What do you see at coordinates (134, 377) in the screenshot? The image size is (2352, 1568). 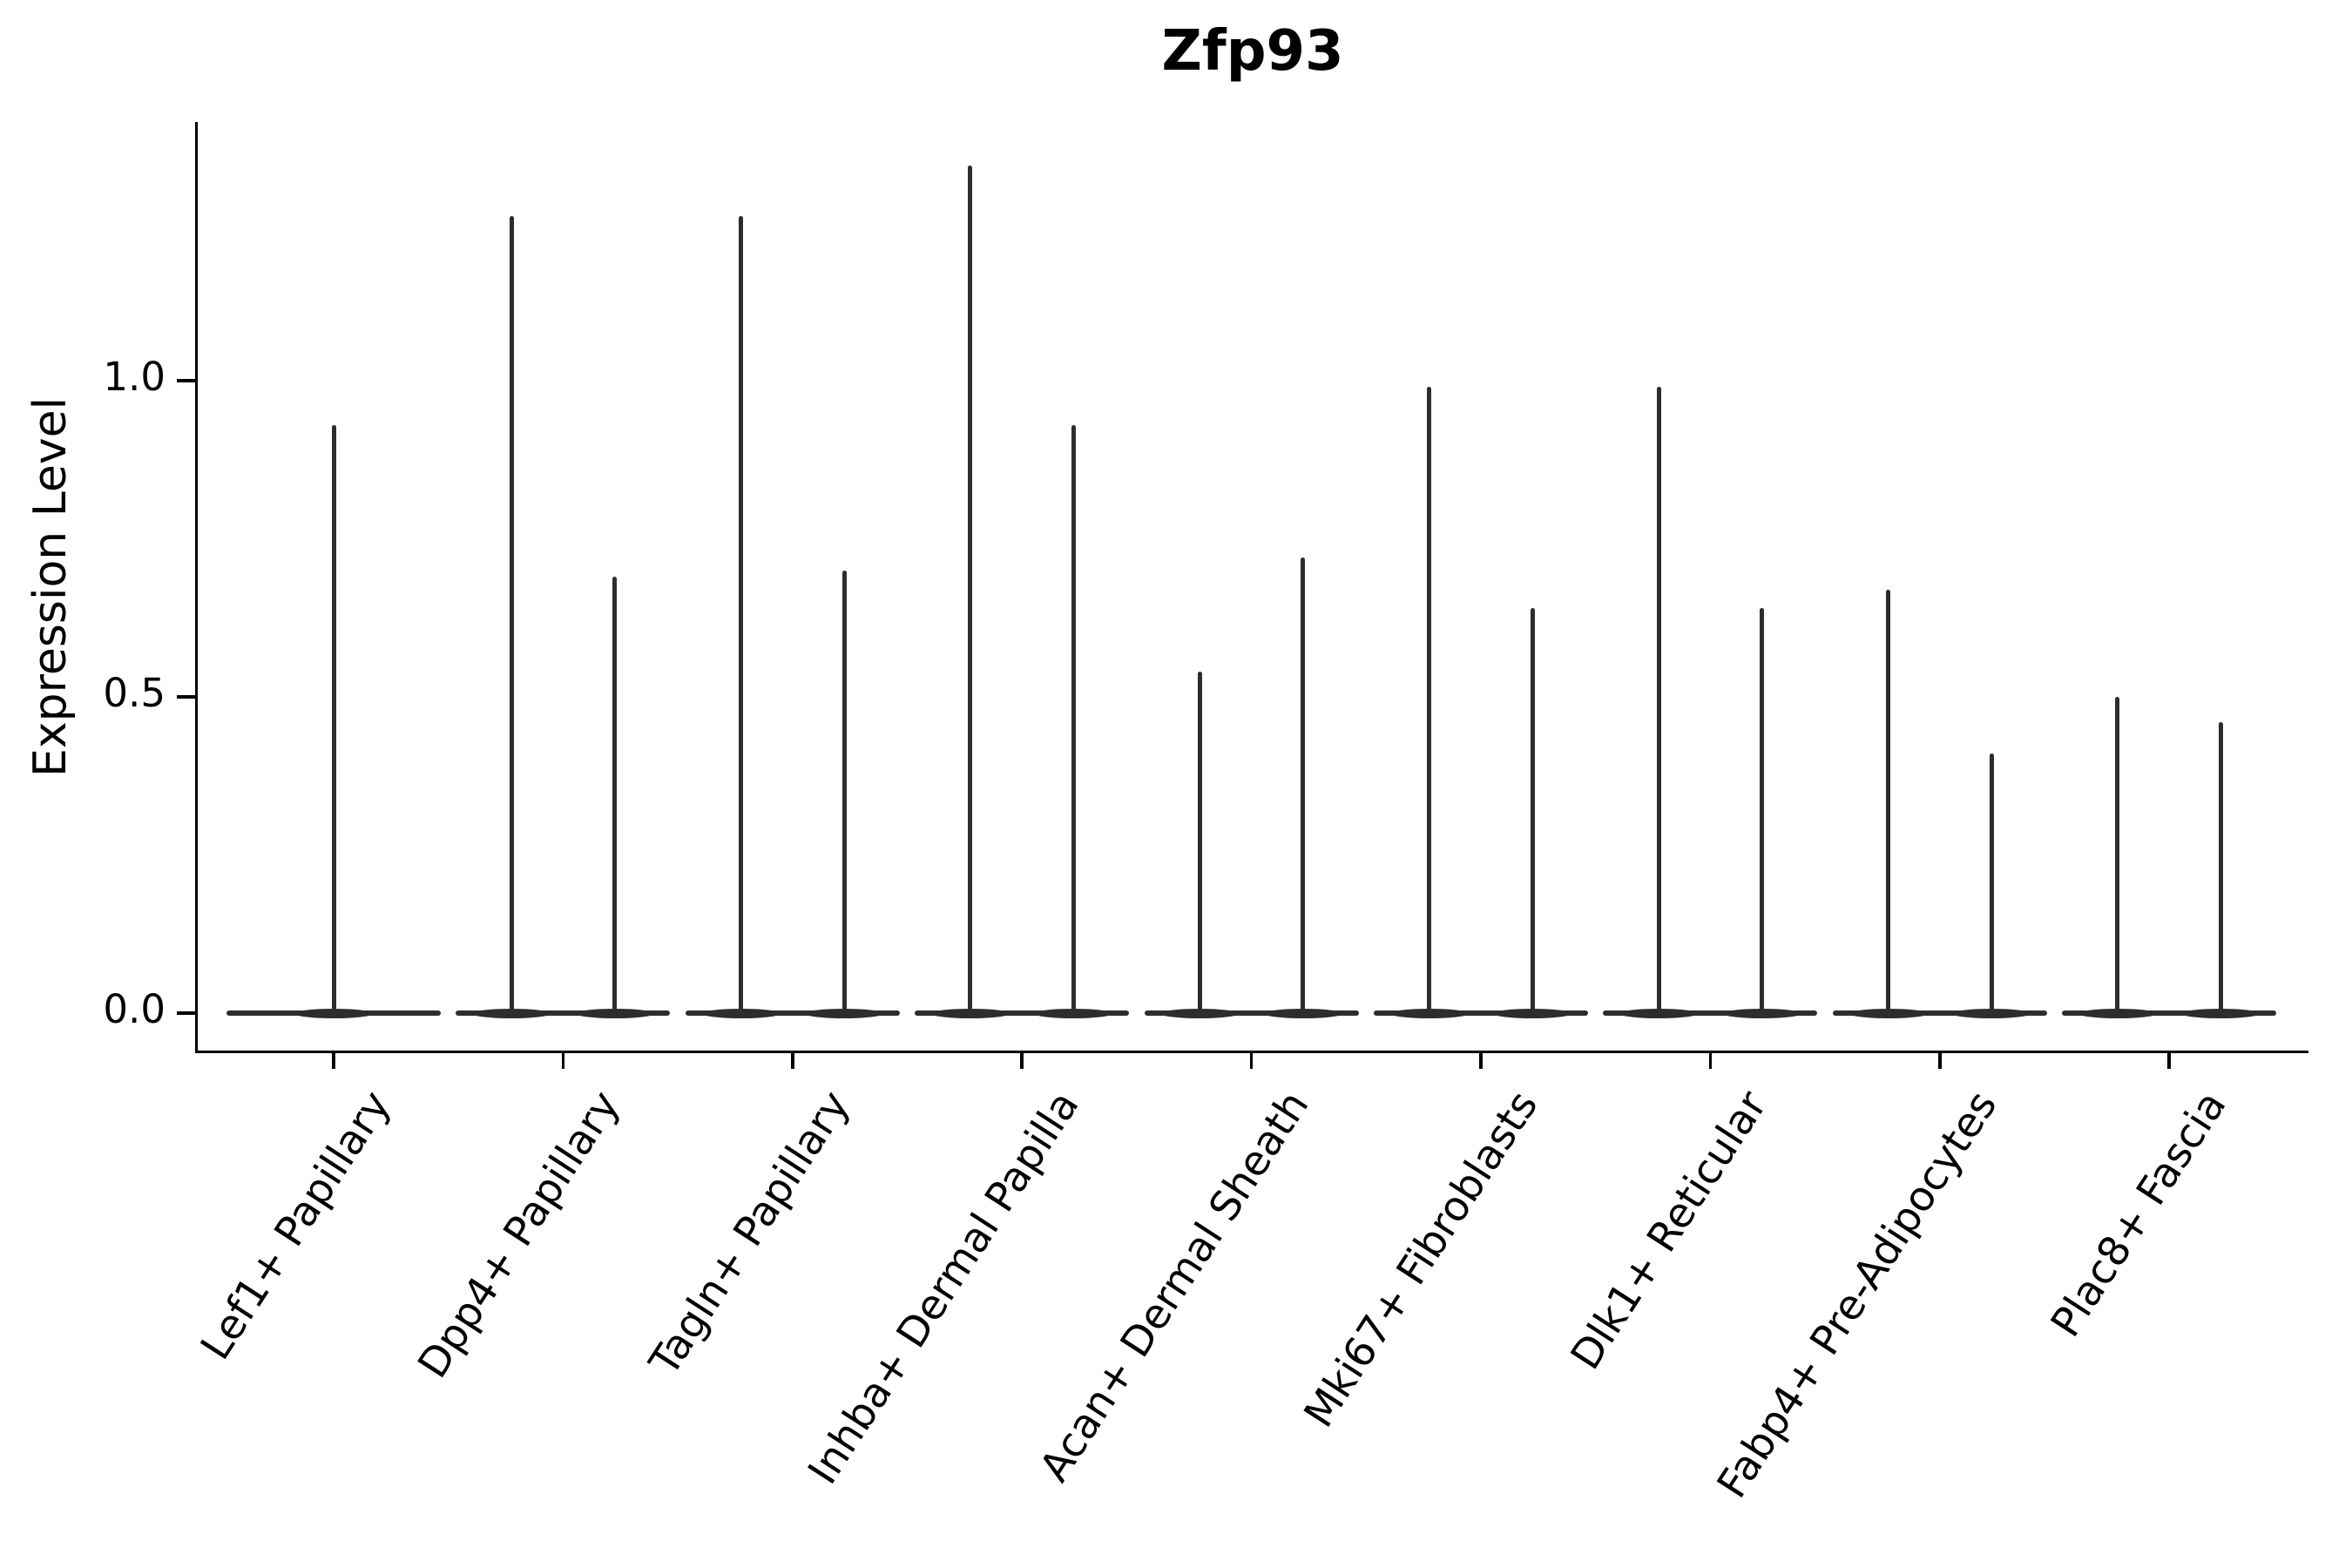 I see `y-tick-label: 1.0` at bounding box center [134, 377].